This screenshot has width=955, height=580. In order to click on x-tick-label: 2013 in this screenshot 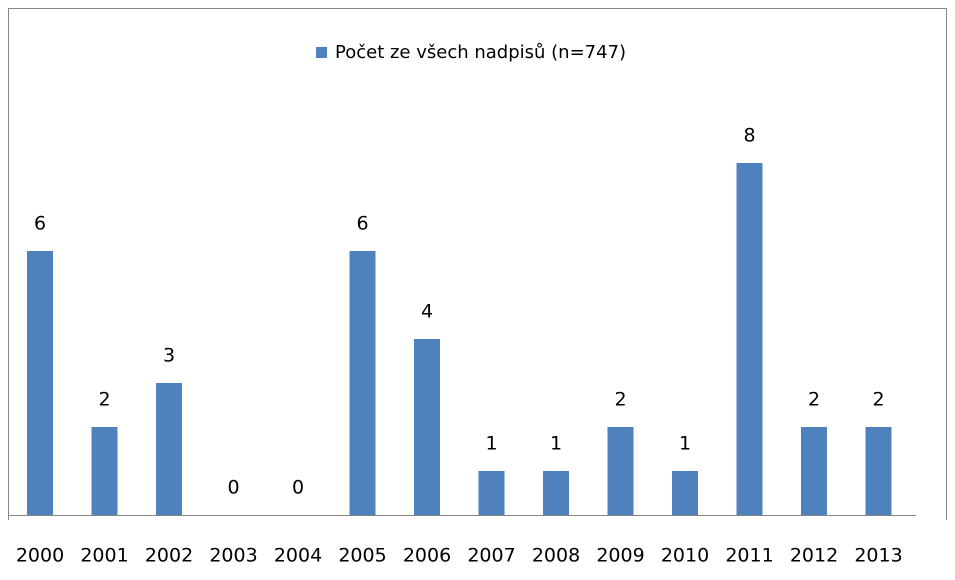, I will do `click(878, 556)`.